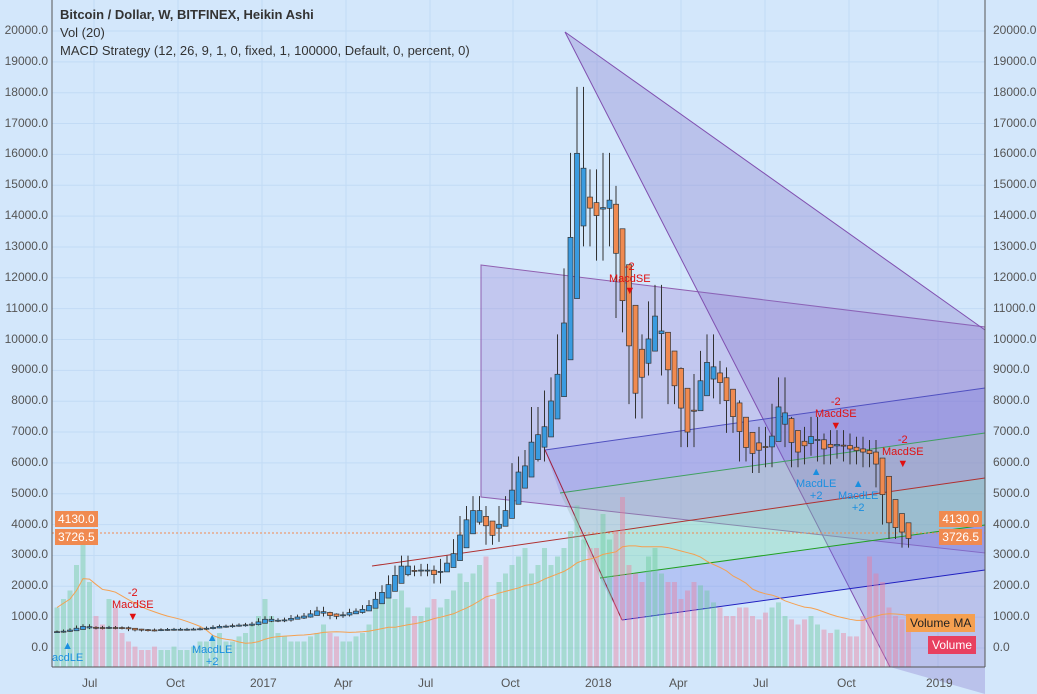  I want to click on signal-long-0: ▲ acdLE, so click(67, 652).